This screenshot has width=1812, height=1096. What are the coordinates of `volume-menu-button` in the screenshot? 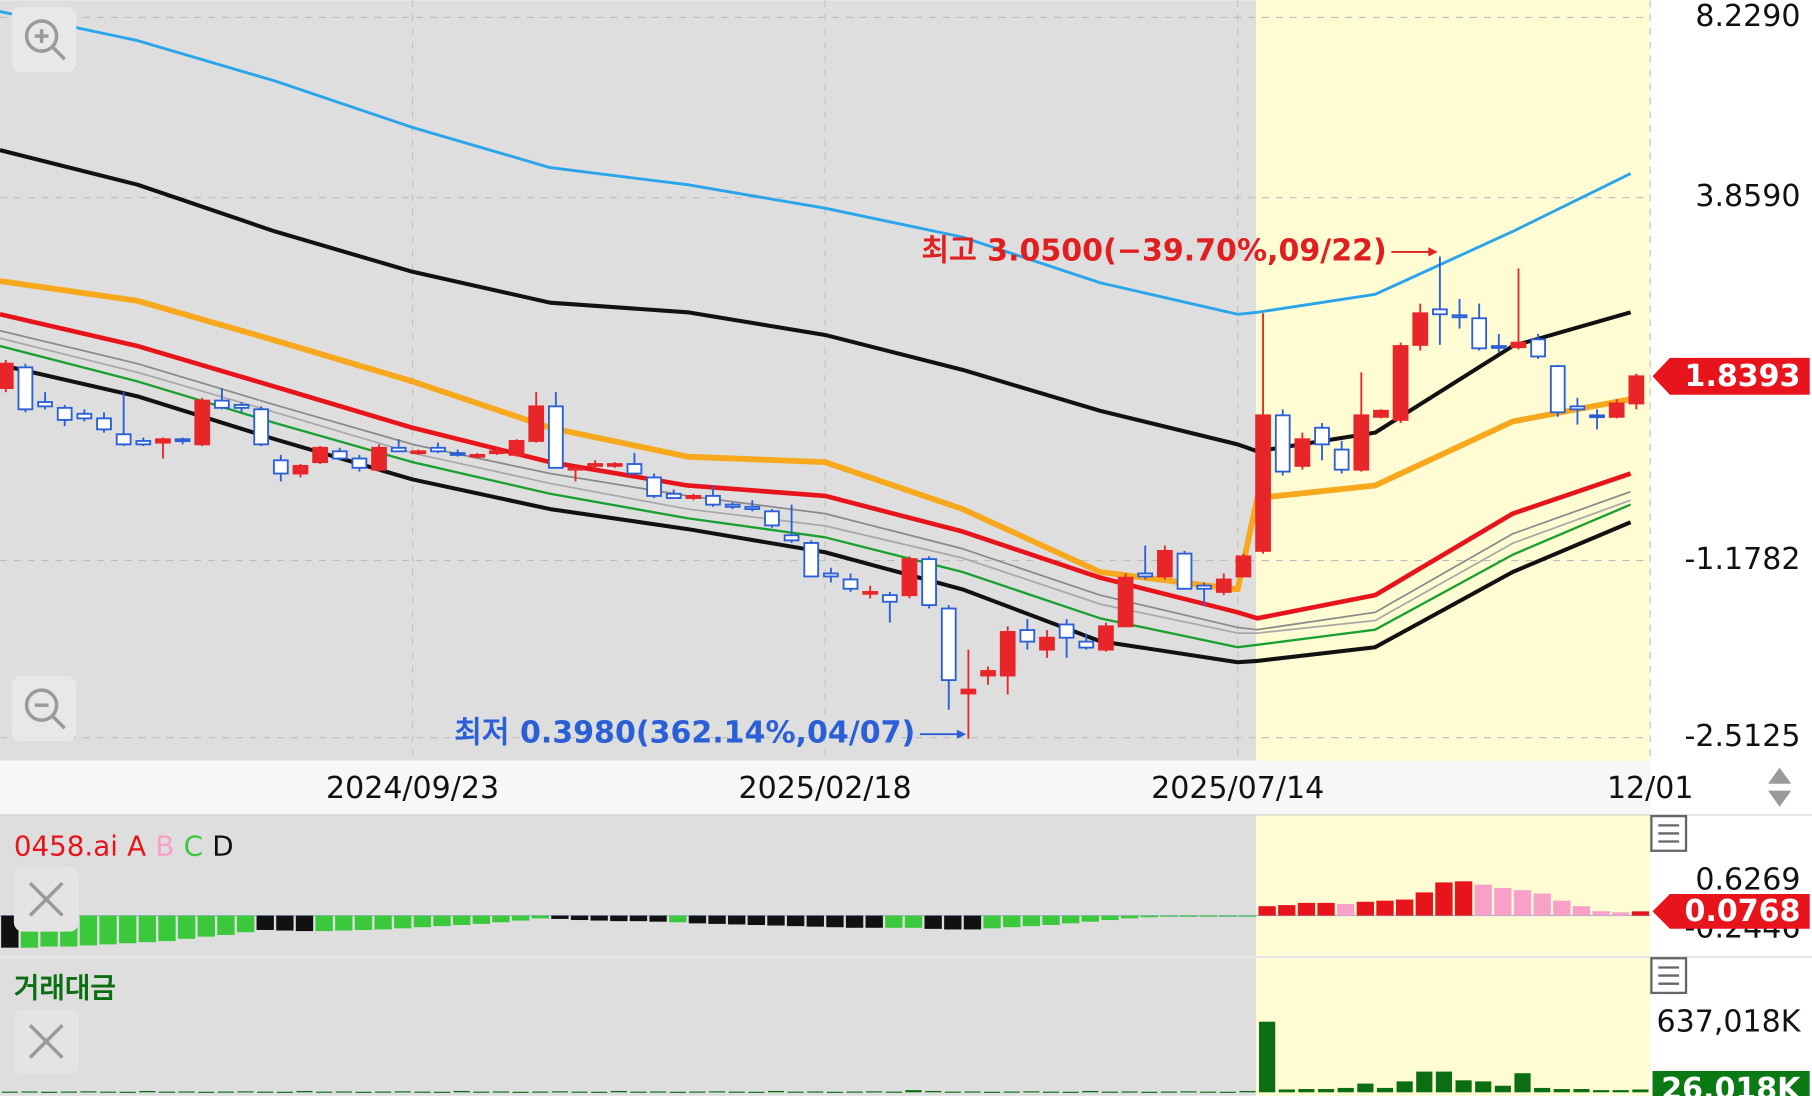 It's located at (1669, 976).